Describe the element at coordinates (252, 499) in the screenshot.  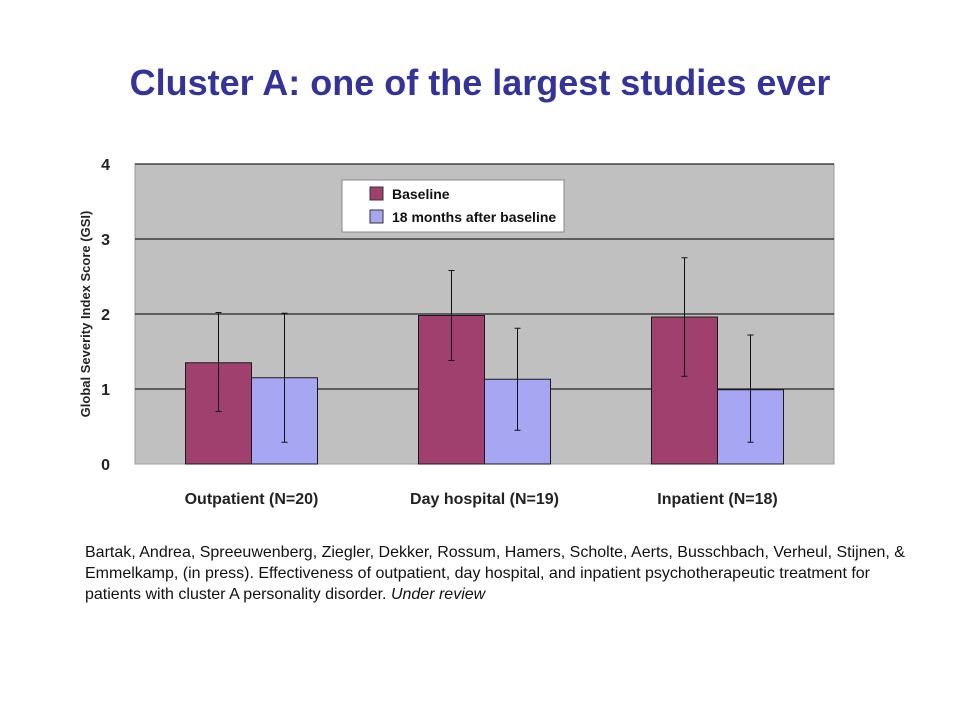
I see `x-tick-label: Outpatient (N=20)` at that location.